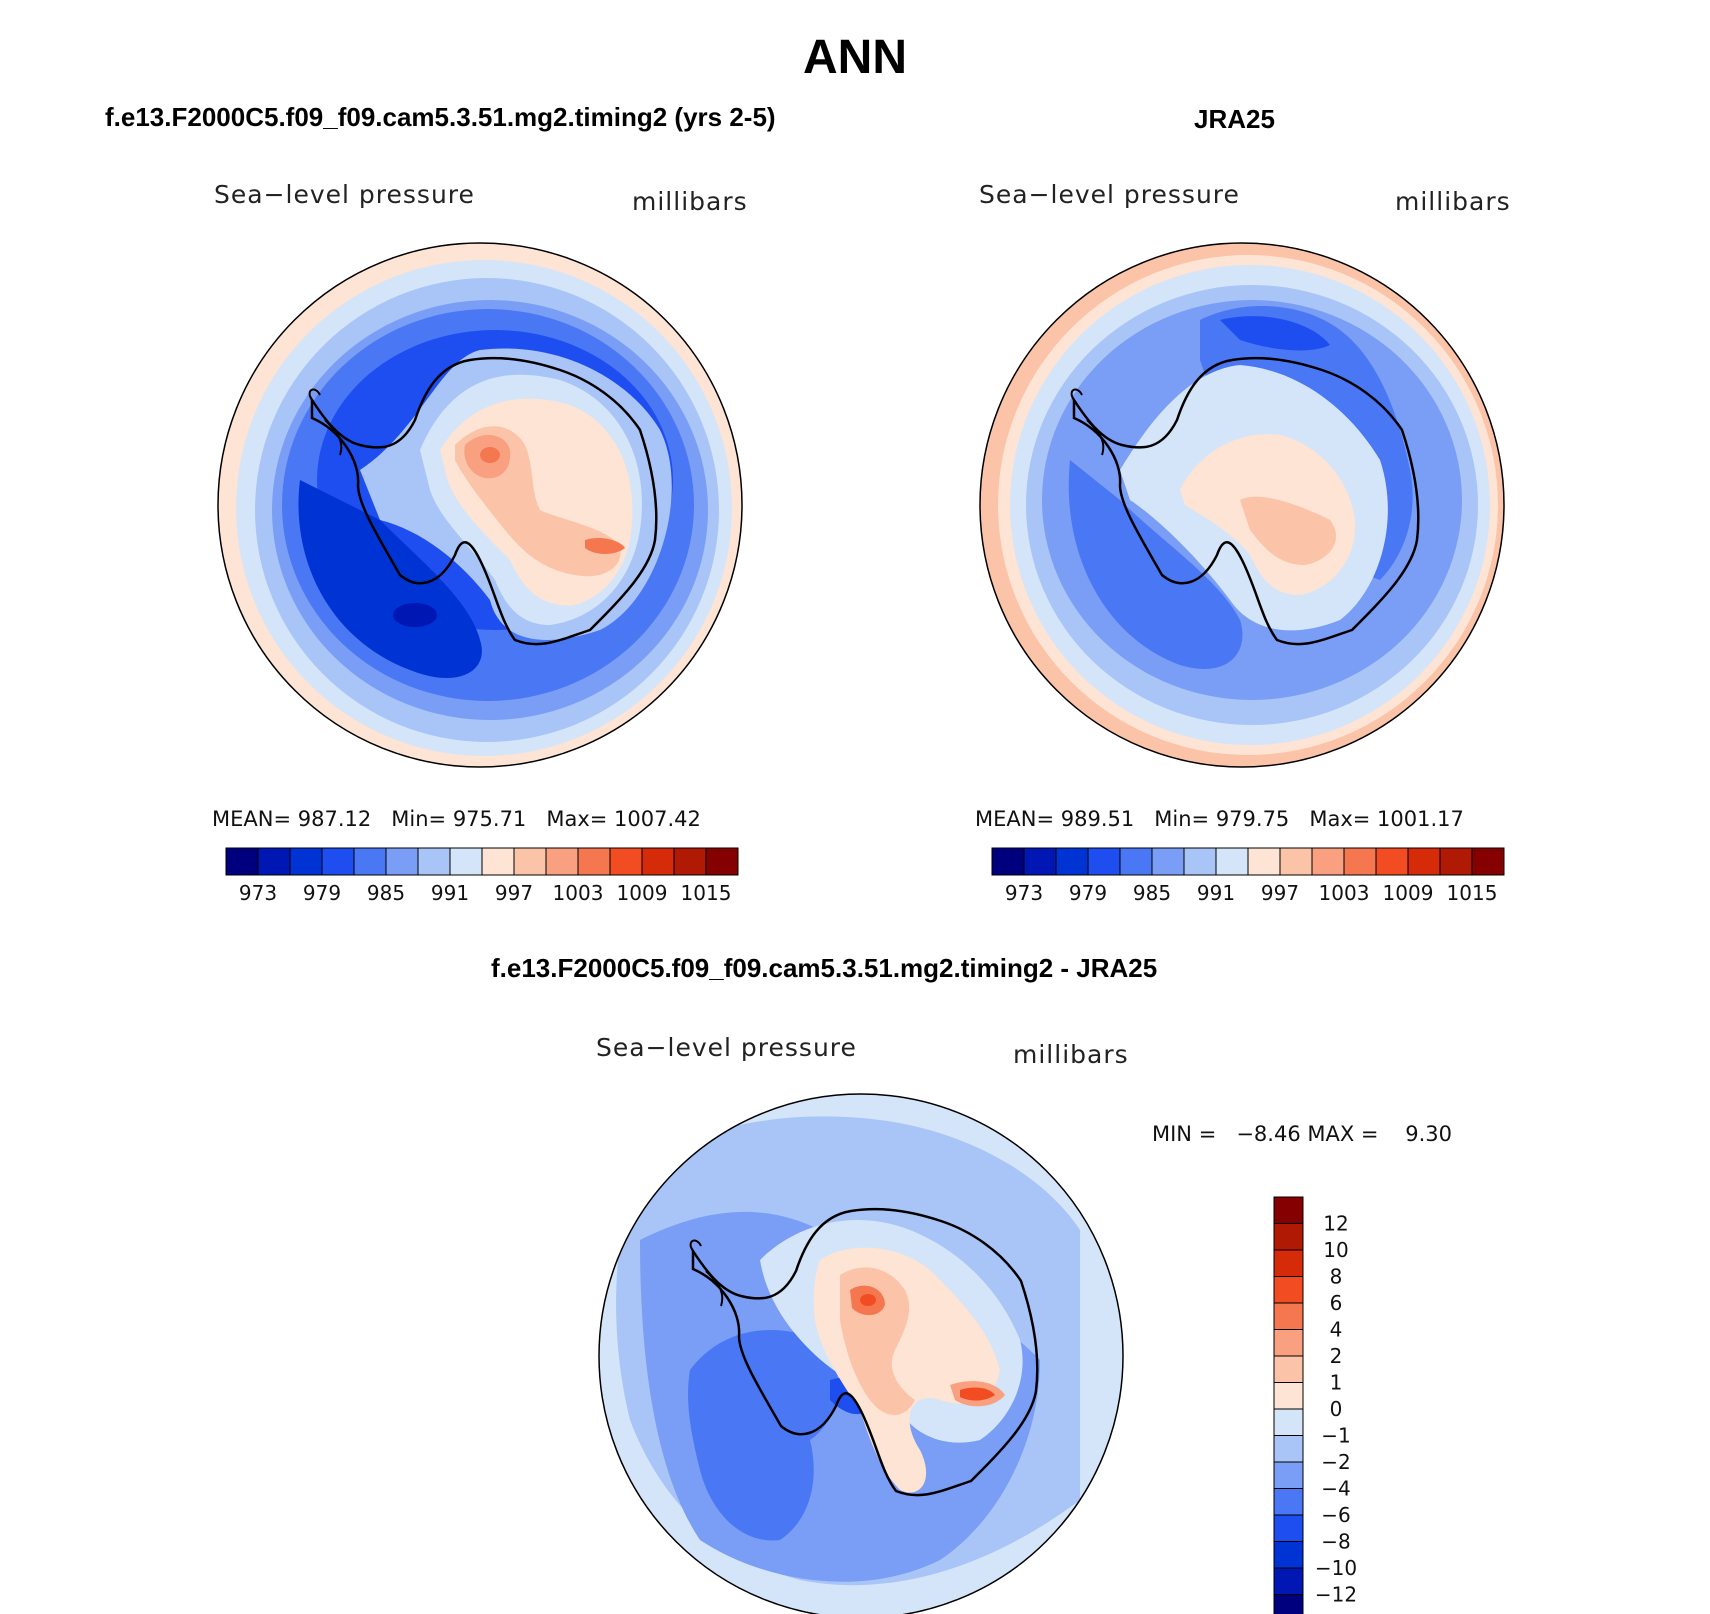  What do you see at coordinates (1252, 819) in the screenshot?
I see `panel2-min-value: 979.75` at bounding box center [1252, 819].